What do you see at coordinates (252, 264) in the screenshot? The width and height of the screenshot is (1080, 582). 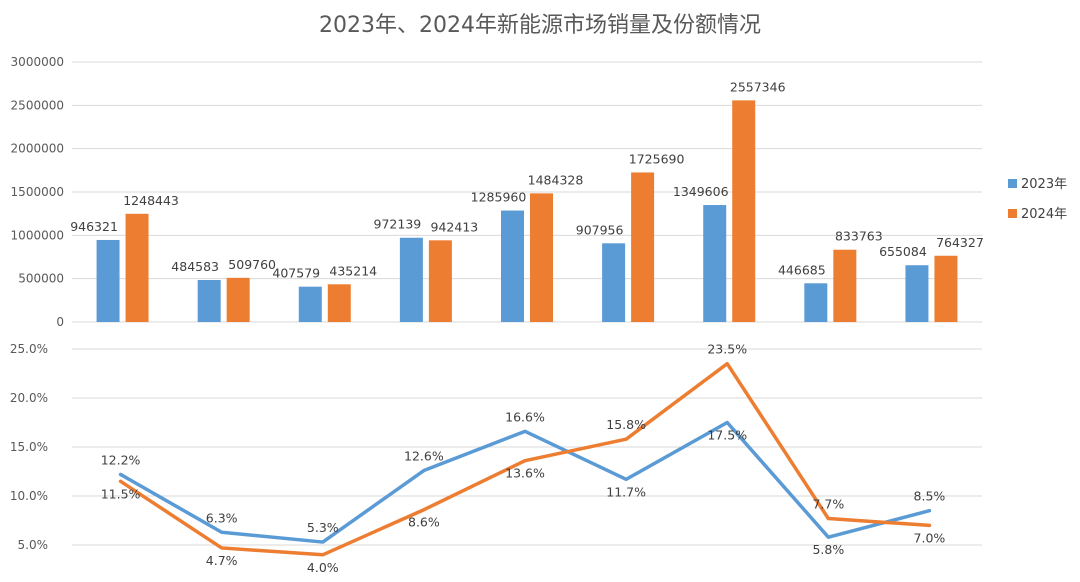 I see `bar-data-label: 509760` at bounding box center [252, 264].